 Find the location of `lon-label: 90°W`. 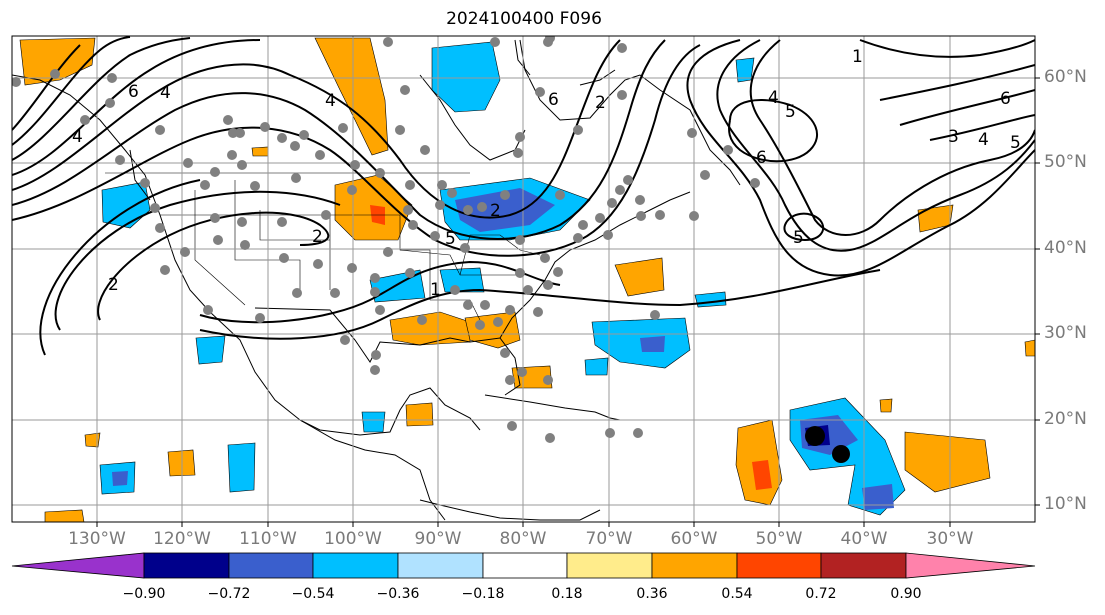

lon-label: 90°W is located at coordinates (438, 539).